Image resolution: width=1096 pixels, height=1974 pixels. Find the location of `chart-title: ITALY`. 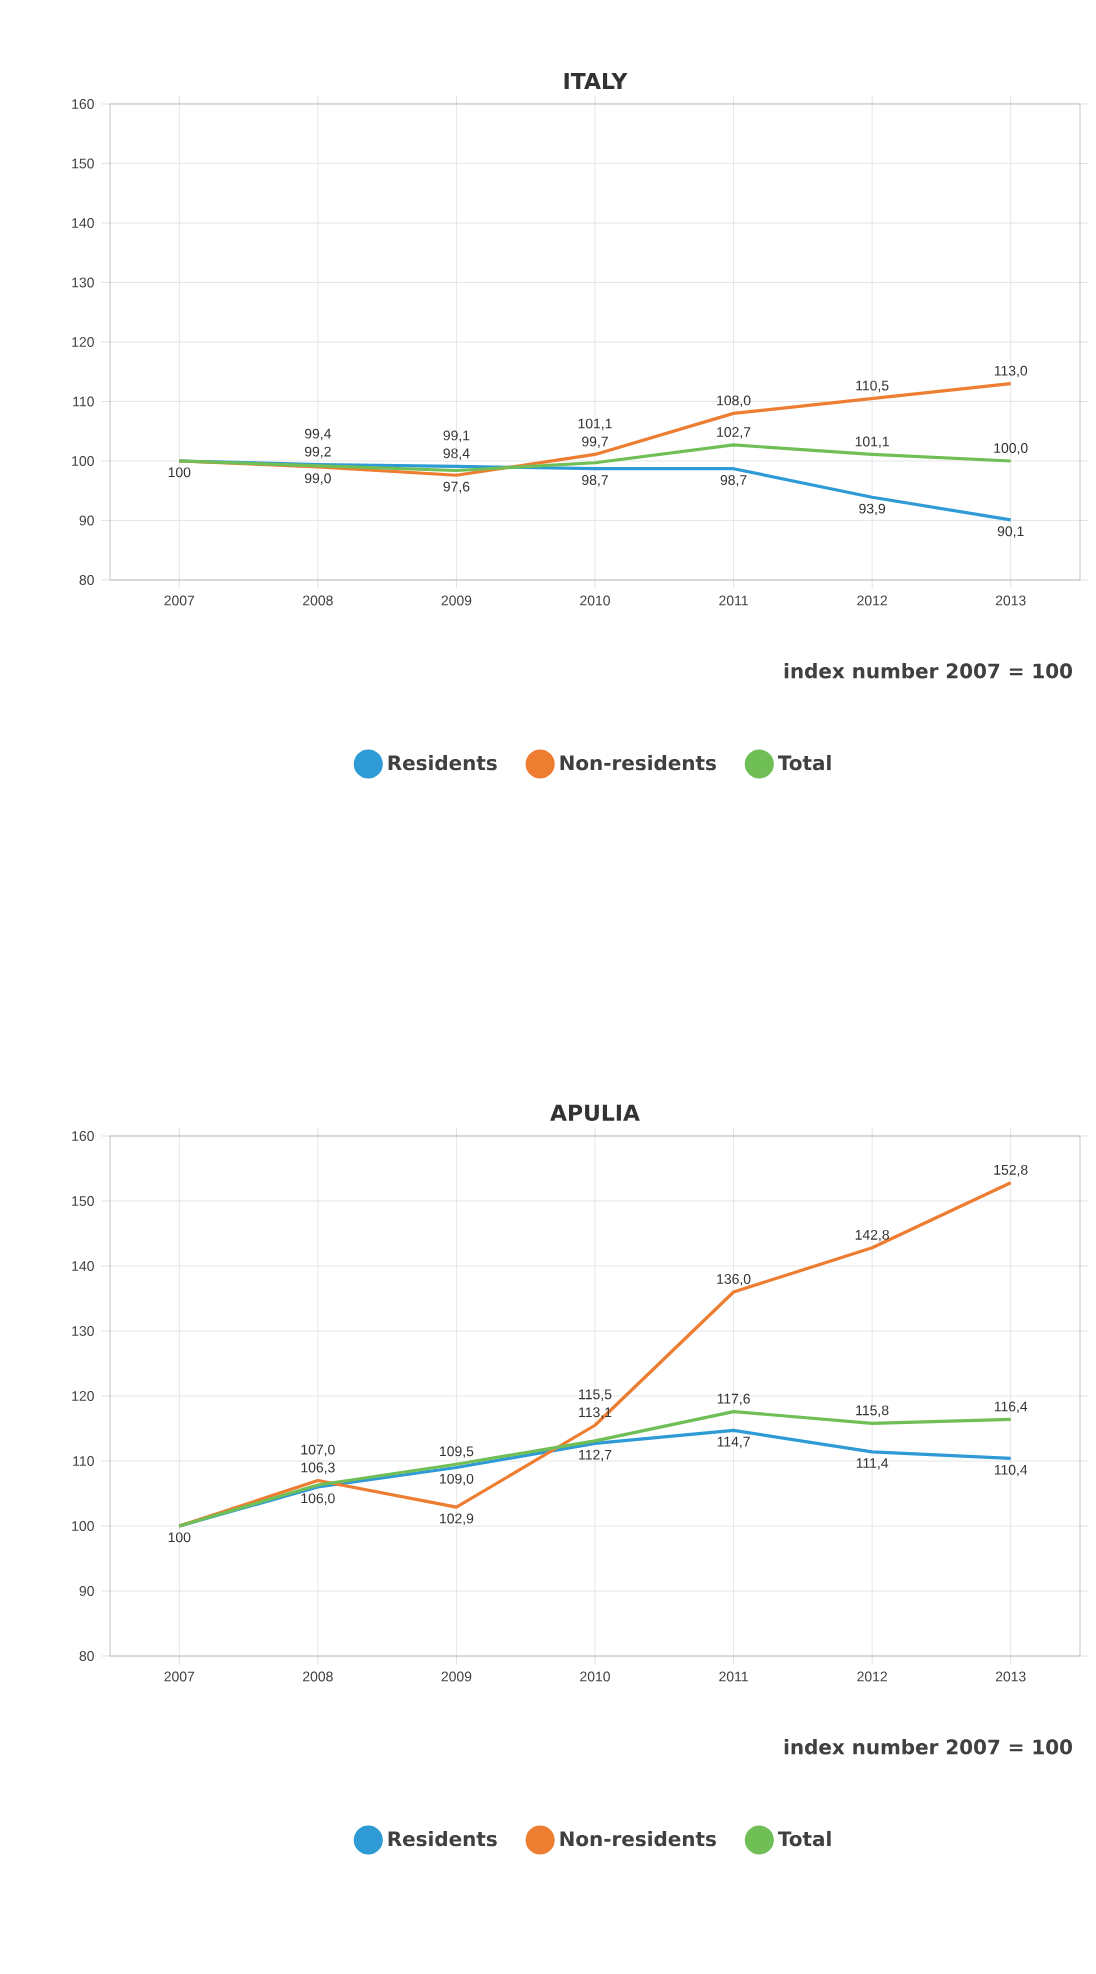

chart-title: ITALY is located at coordinates (596, 81).